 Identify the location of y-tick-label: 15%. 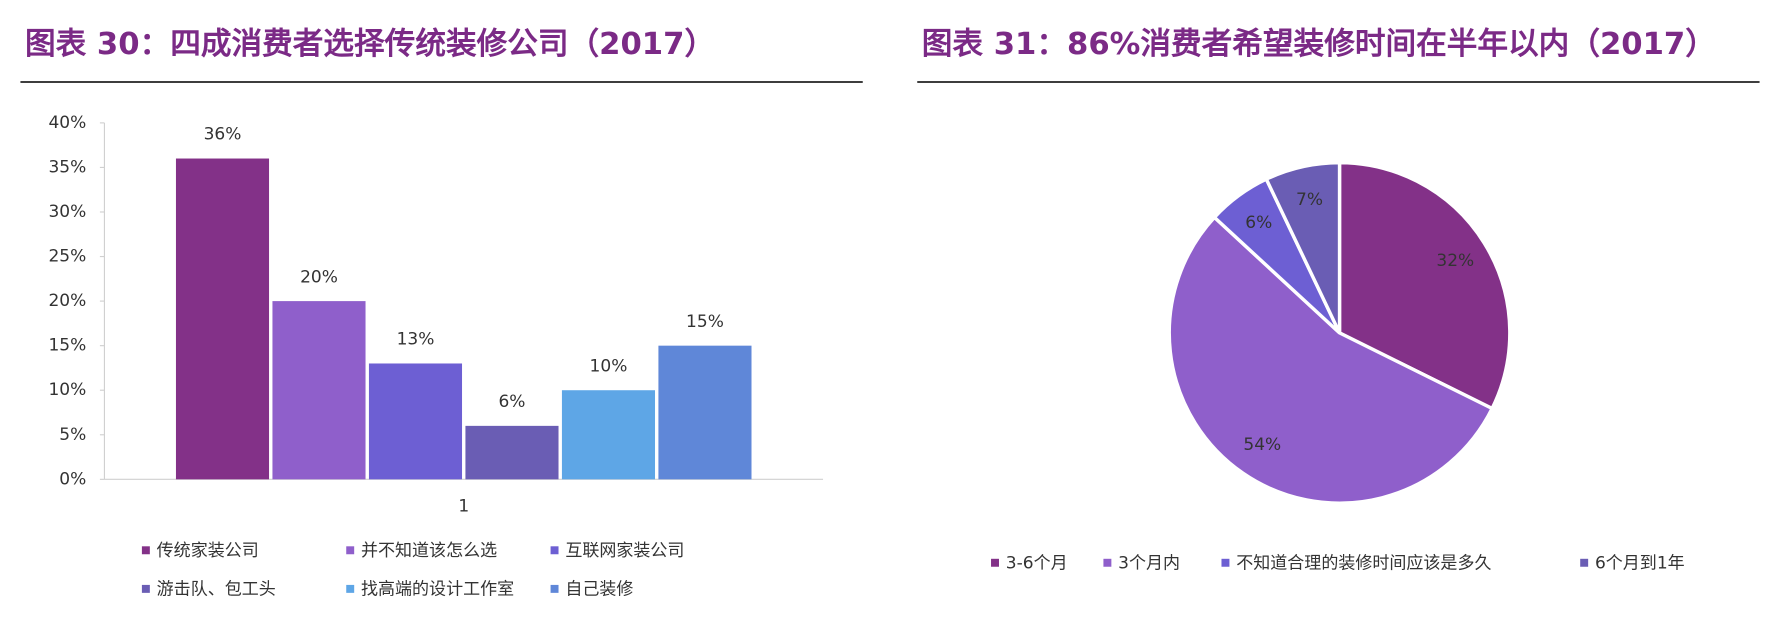
(67, 346).